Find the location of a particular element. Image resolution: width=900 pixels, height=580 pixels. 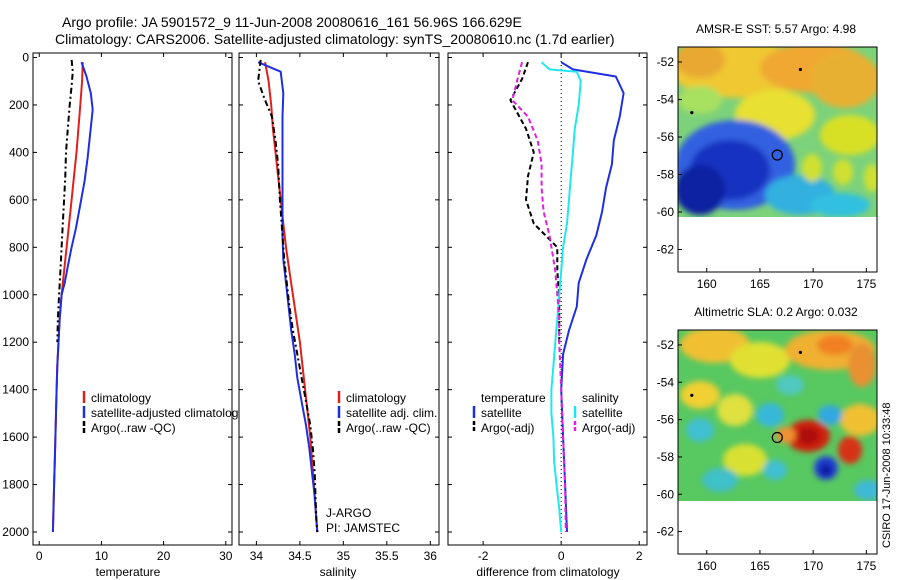

x-tick-label: 20 is located at coordinates (164, 556).